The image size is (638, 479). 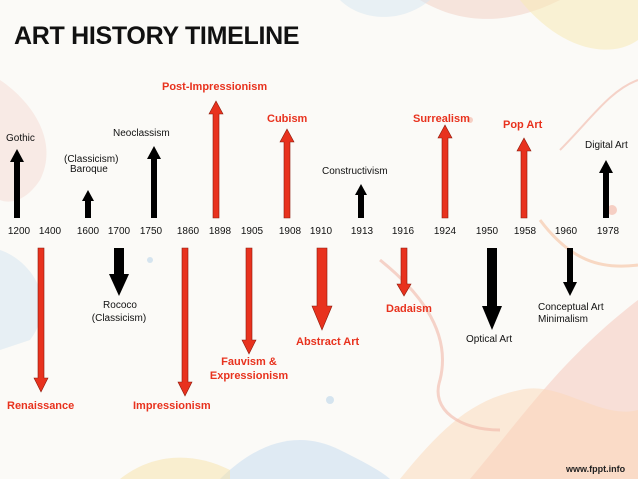 What do you see at coordinates (88, 204) in the screenshot?
I see `baroque-arrow` at bounding box center [88, 204].